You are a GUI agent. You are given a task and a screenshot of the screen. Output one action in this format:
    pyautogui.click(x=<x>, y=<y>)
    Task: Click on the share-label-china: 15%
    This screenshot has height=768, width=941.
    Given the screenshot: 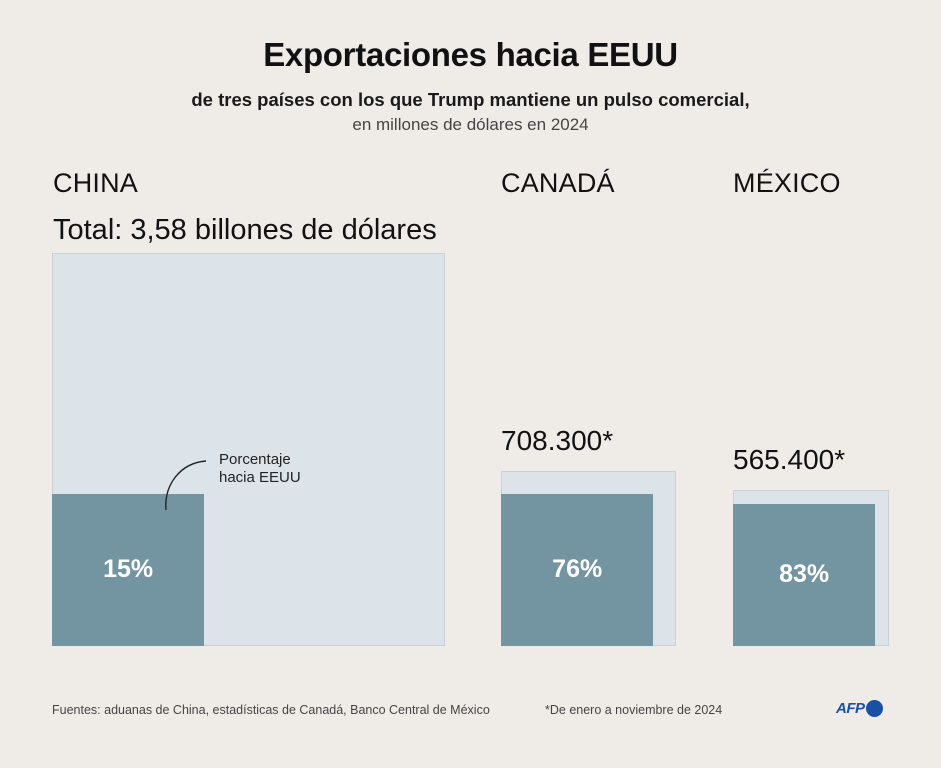 What is the action you would take?
    pyautogui.click(x=128, y=568)
    